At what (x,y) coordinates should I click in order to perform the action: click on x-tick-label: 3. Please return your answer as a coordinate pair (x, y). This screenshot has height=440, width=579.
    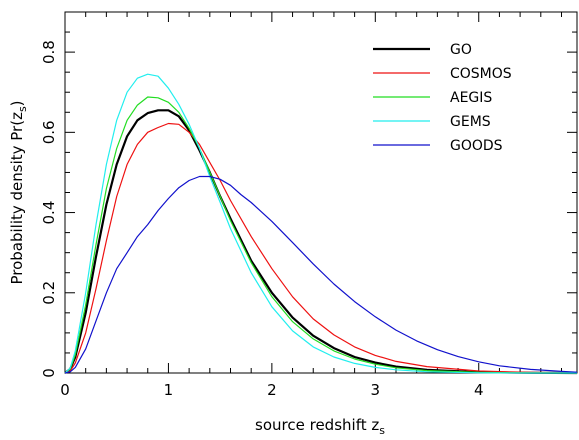
    Looking at the image, I should click on (376, 390).